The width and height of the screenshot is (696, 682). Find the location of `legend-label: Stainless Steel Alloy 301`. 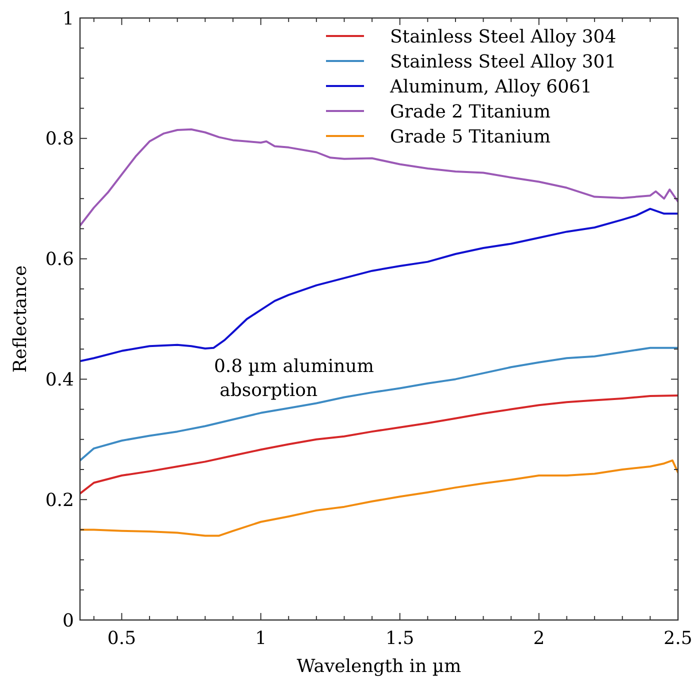

legend-label: Stainless Steel Alloy 301 is located at coordinates (503, 61).